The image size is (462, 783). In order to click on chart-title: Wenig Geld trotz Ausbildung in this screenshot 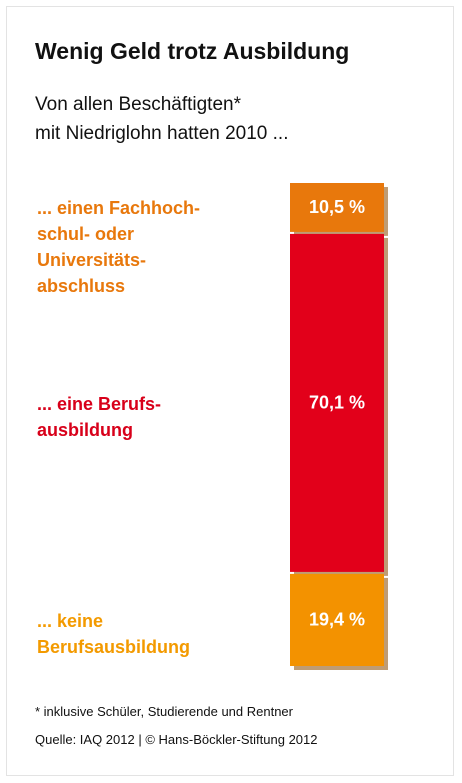, I will do `click(192, 51)`.